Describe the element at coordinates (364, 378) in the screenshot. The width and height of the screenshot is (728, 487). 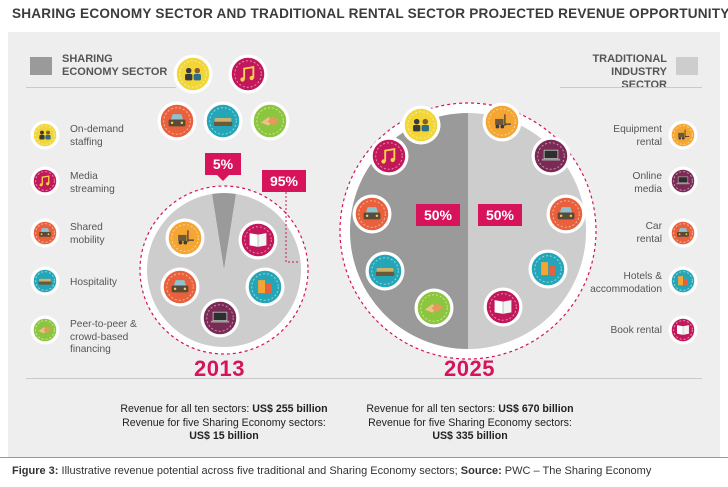
I see `baseline-divider` at that location.